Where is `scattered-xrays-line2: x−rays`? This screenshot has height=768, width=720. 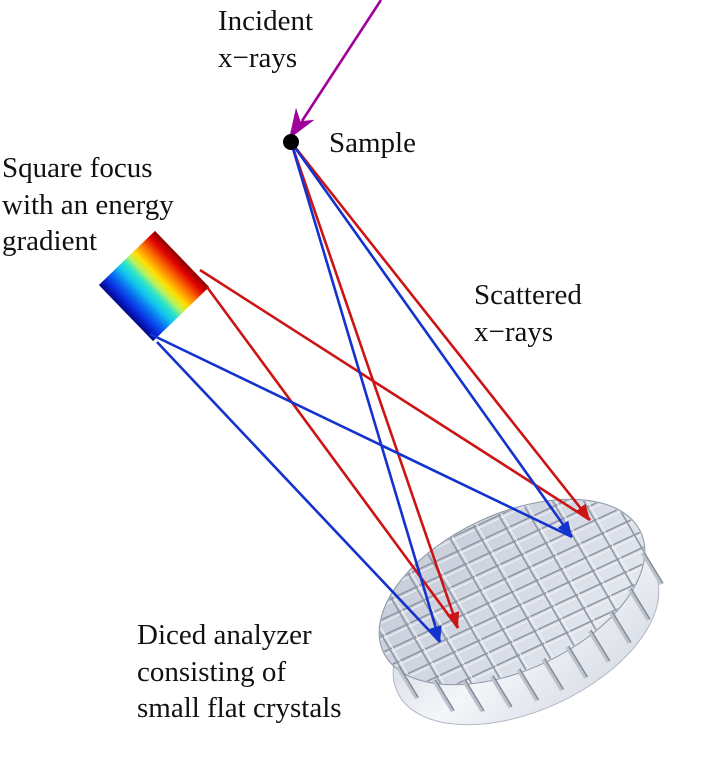
scattered-xrays-line2: x−rays is located at coordinates (514, 331).